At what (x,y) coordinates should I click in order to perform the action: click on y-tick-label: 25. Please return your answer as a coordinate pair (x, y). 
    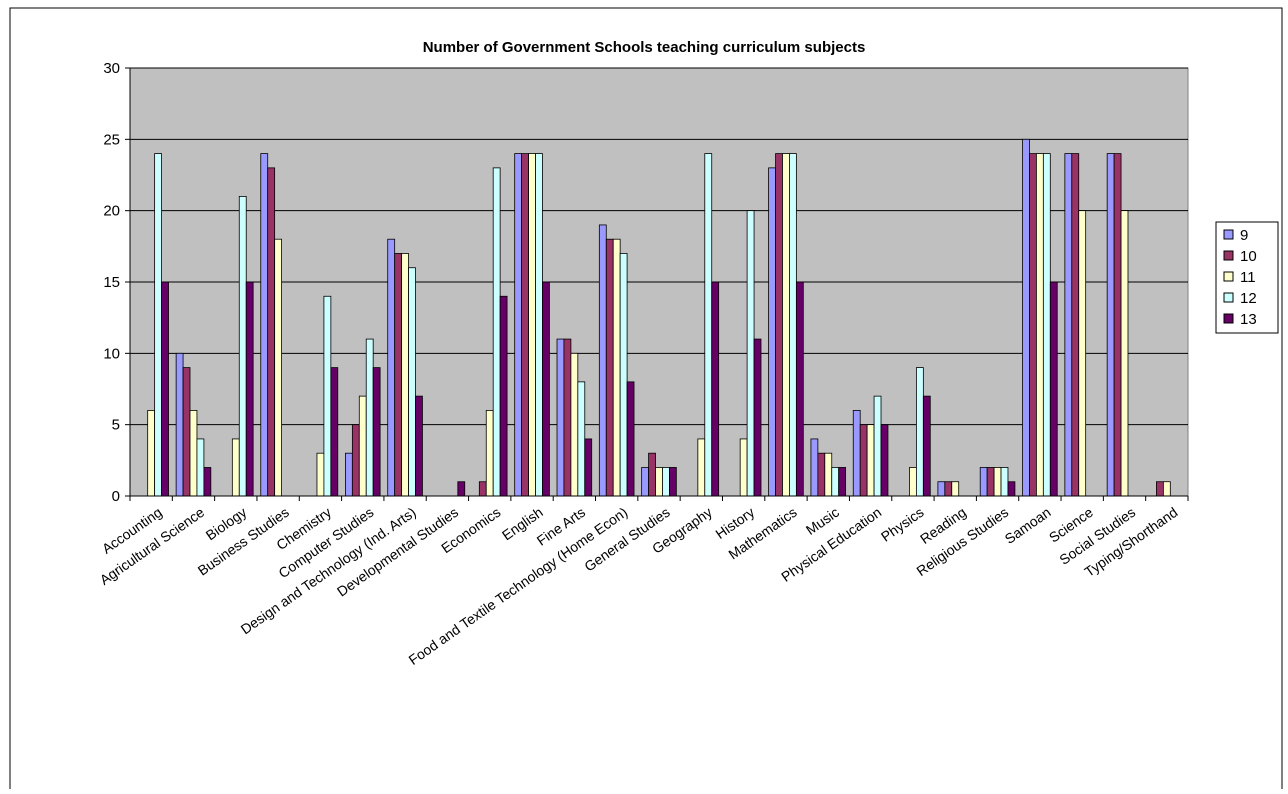
    Looking at the image, I should click on (111, 139).